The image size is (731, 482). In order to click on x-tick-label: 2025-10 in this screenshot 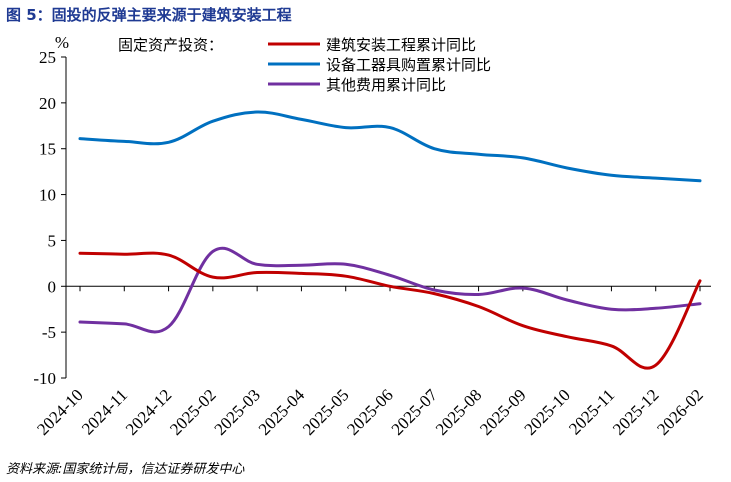, I will do `click(547, 412)`.